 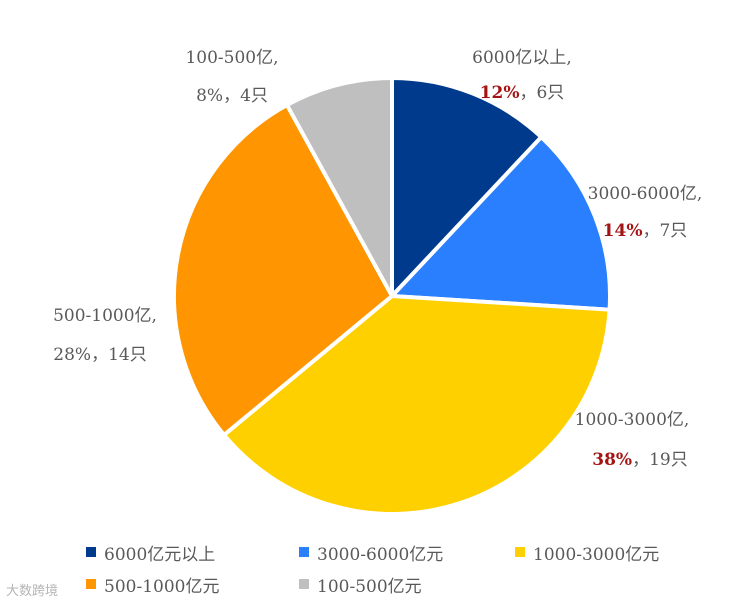 What do you see at coordinates (500, 93) in the screenshot?
I see `slice-percent-6000: 12%` at bounding box center [500, 93].